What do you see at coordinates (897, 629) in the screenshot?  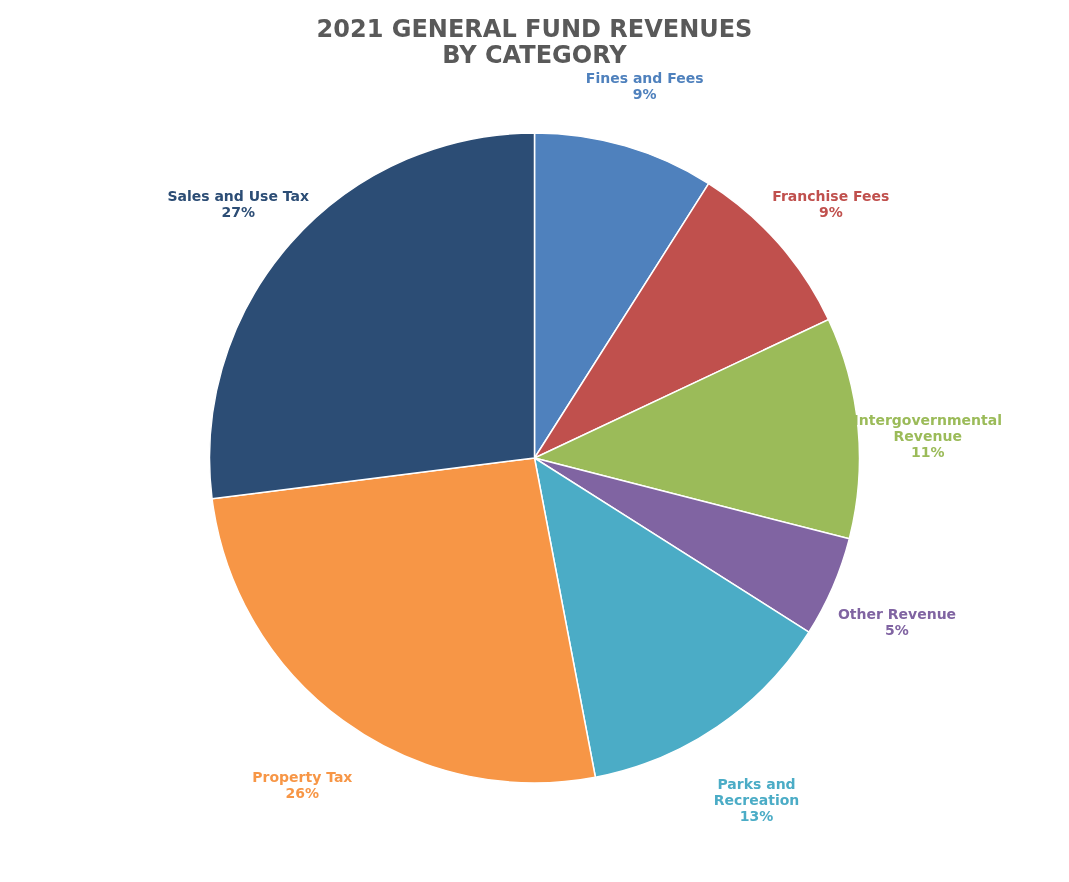 I see `data-label: 5%` at bounding box center [897, 629].